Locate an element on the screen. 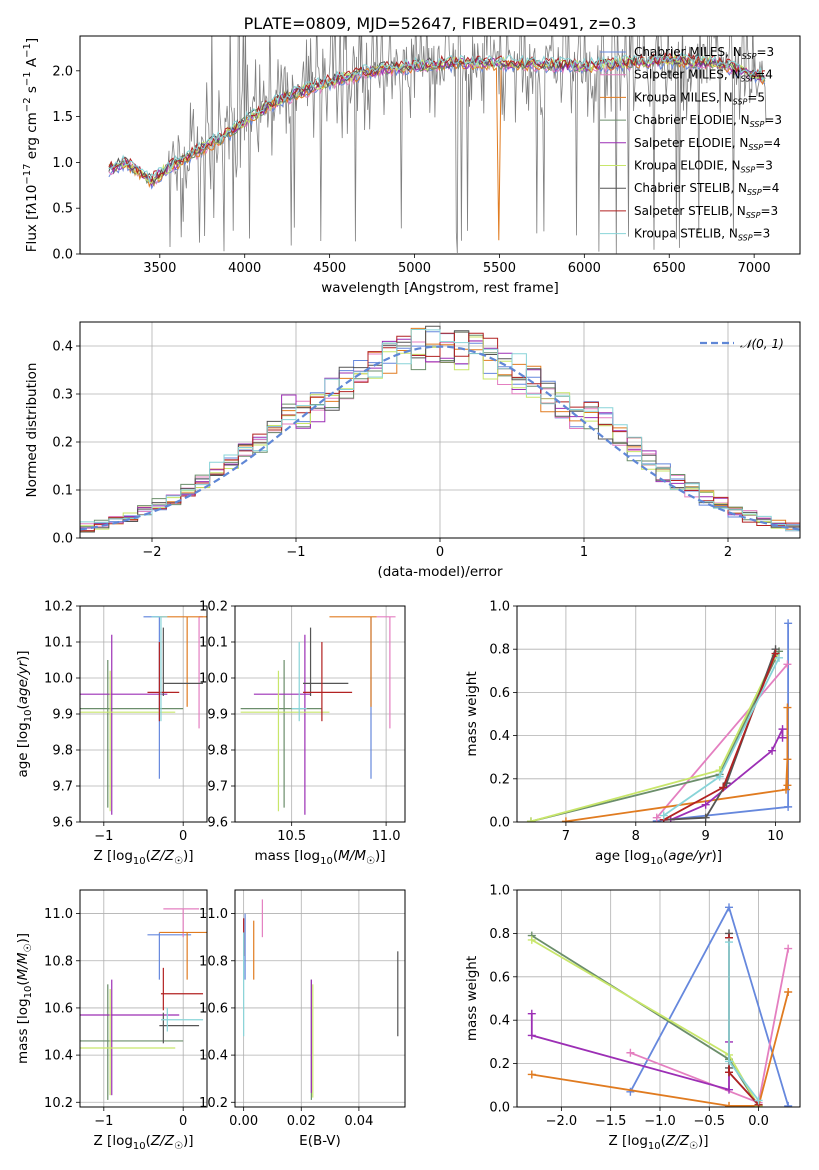 Image resolution: width=819 pixels, height=1170 pixels. y-tick-label: 2.0 is located at coordinates (62, 71).